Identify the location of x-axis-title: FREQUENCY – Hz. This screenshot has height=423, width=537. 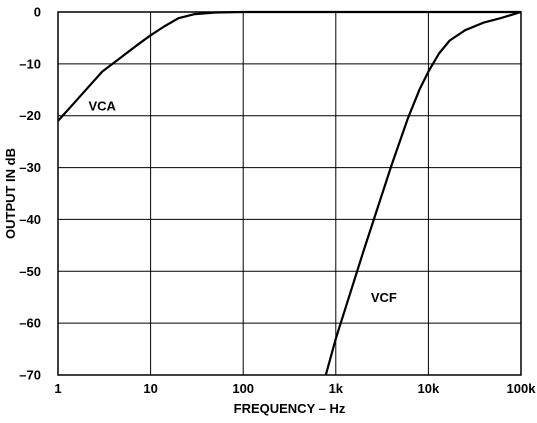
(290, 408).